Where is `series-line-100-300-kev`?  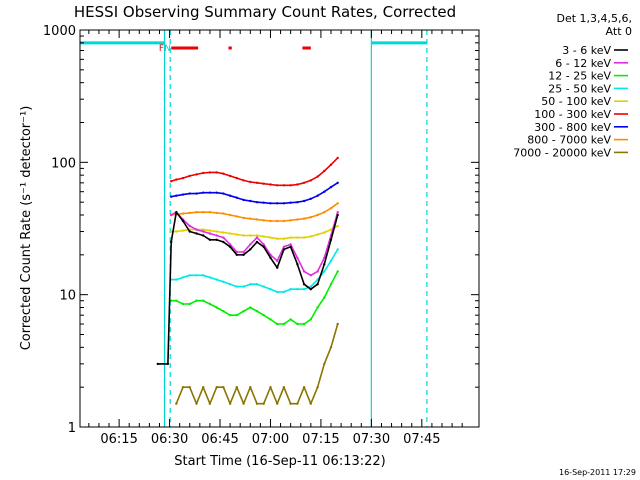
series-line-100-300-kev is located at coordinates (254, 172).